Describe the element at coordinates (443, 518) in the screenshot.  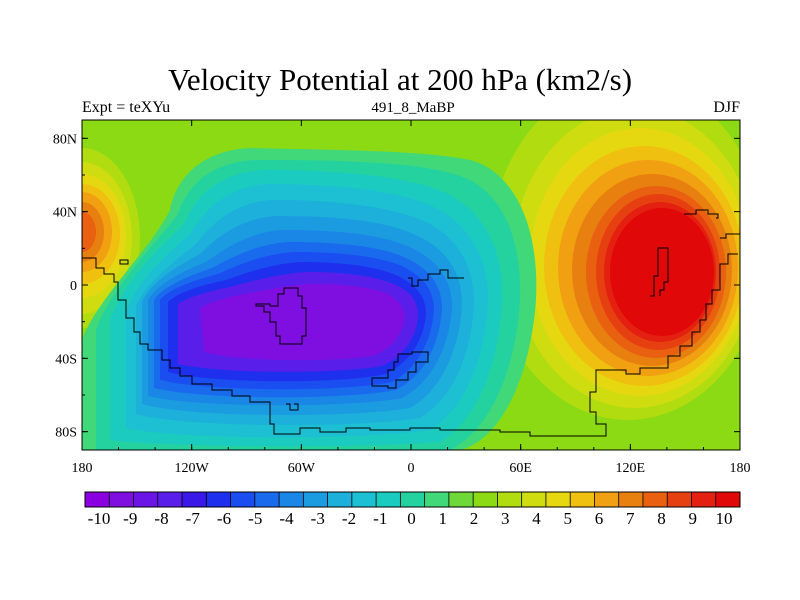
I see `colorbar-label: 1` at that location.